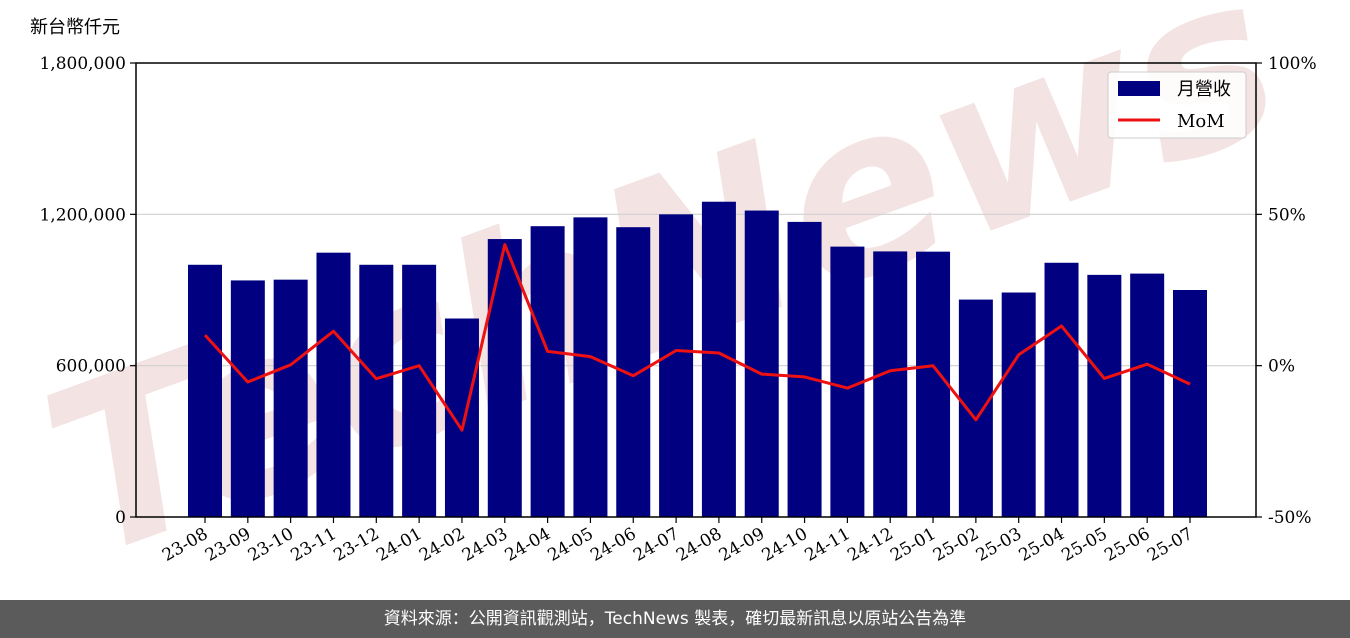  Describe the element at coordinates (528, 545) in the screenshot. I see `x-tick-label: 24-04` at that location.